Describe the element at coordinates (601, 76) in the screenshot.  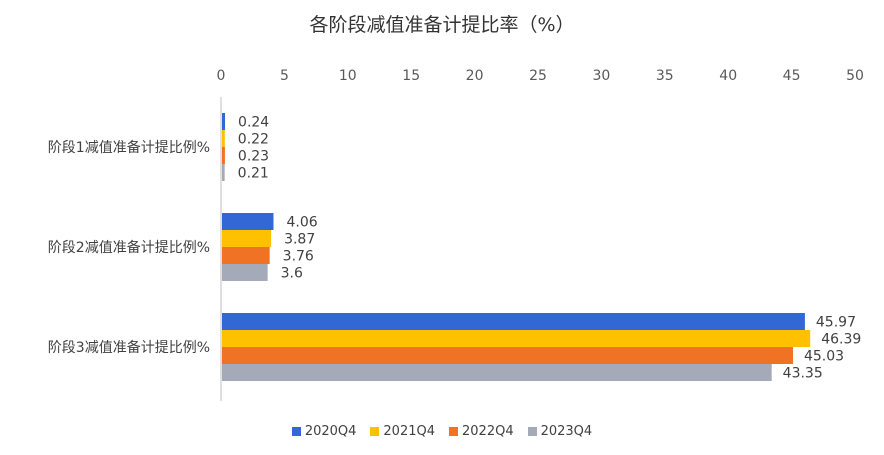
I see `x-tick-label: 30` at that location.